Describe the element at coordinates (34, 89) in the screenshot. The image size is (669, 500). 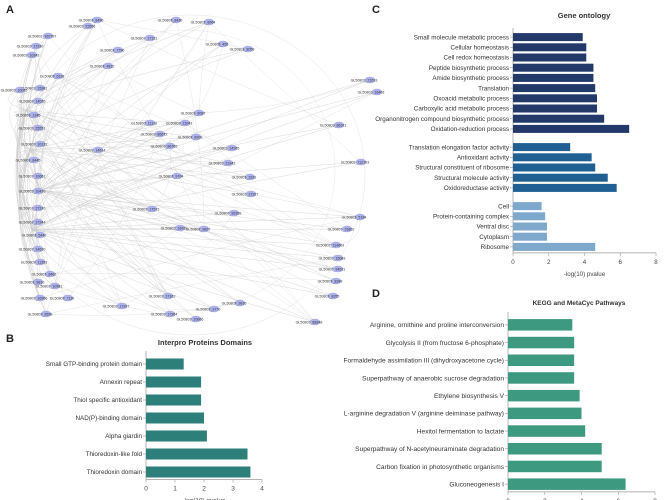
I see `network-node-label: GL50803_15981` at that location.